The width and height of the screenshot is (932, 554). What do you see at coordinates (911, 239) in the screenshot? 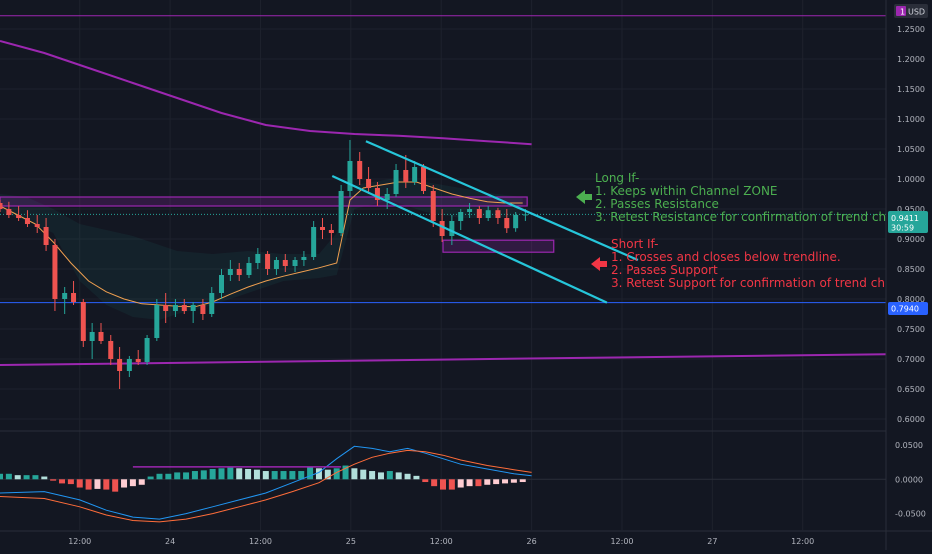
I see `y-tick-label-7: 0.9000` at bounding box center [911, 239].